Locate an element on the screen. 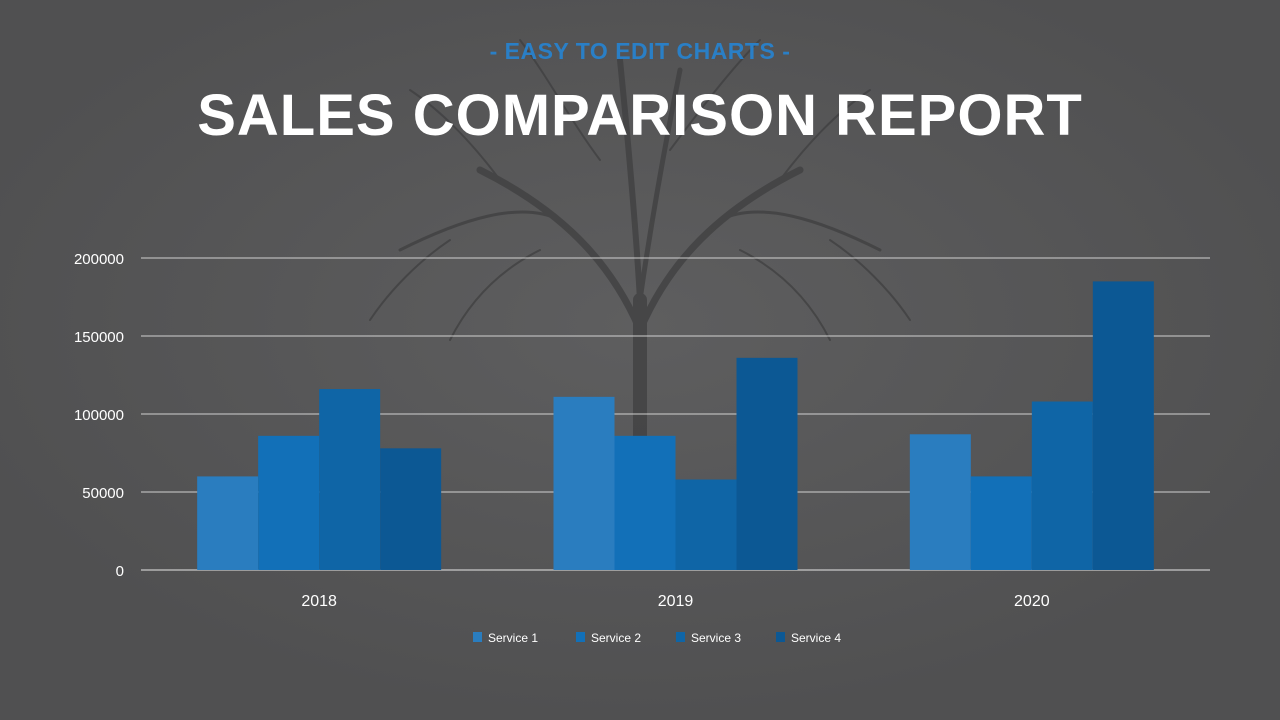 This screenshot has width=1280, height=720. bar-service-3-2020 is located at coordinates (1062, 485).